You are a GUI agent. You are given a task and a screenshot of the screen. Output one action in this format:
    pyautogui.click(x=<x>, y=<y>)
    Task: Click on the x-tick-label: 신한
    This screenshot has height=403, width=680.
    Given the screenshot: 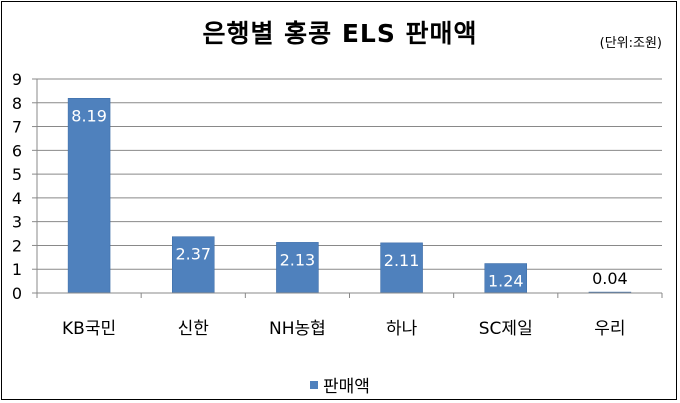 What is the action you would take?
    pyautogui.click(x=194, y=329)
    